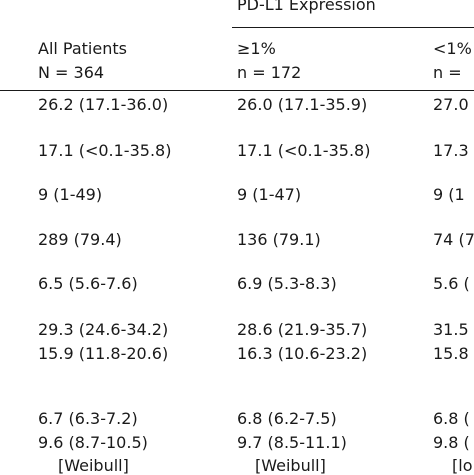 Image resolution: width=474 pixels, height=475 pixels. Describe the element at coordinates (70, 194) in the screenshot. I see `cell-all: 9 (1-49)` at that location.